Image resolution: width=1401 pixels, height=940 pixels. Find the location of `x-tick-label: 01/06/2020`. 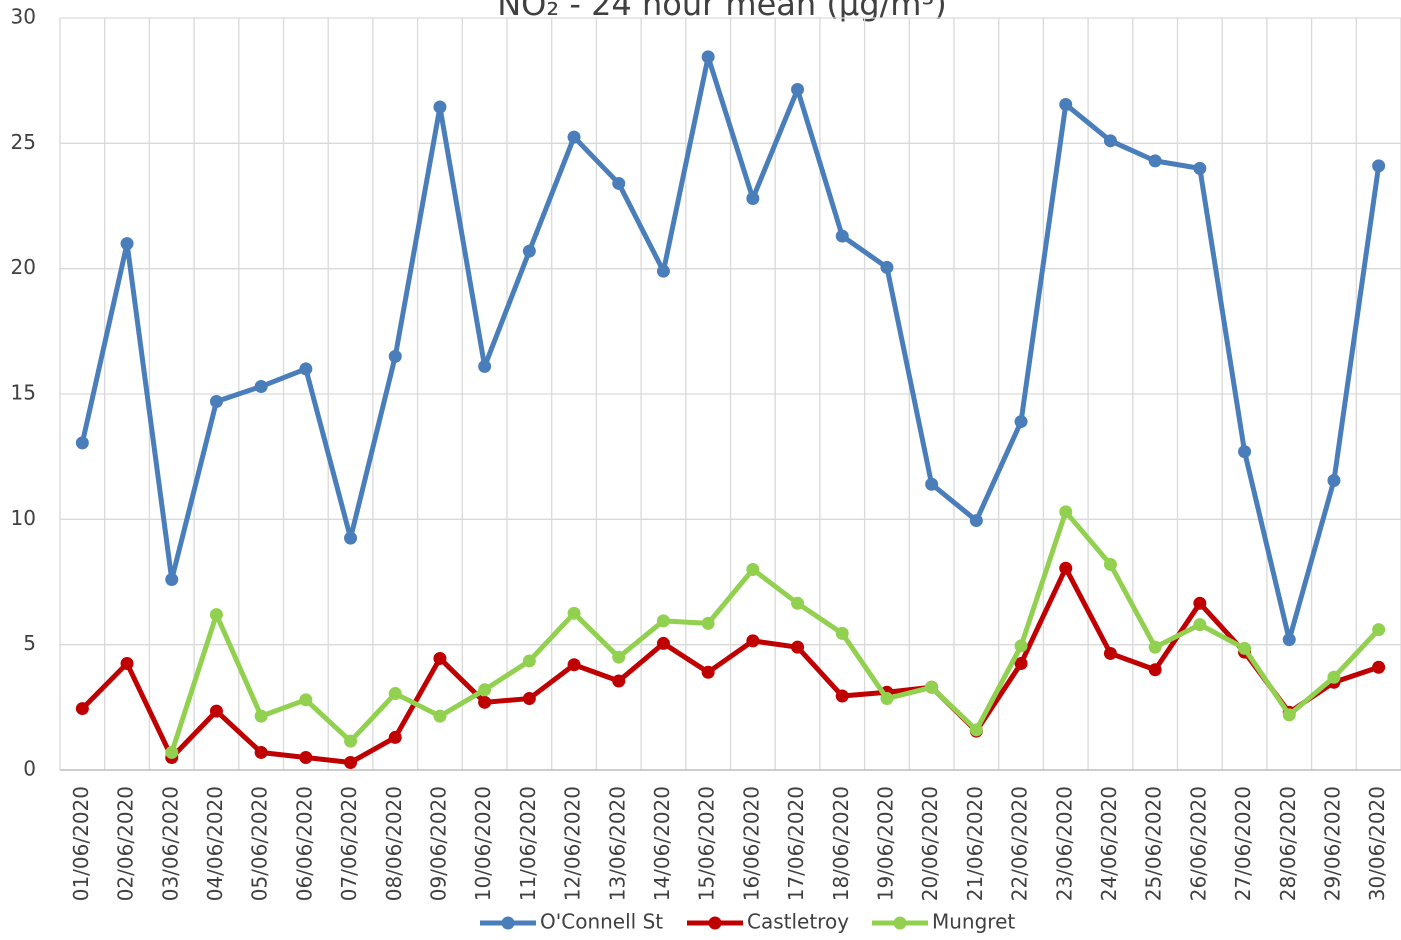

x-tick-label: 01/06/2020 is located at coordinates (81, 843).